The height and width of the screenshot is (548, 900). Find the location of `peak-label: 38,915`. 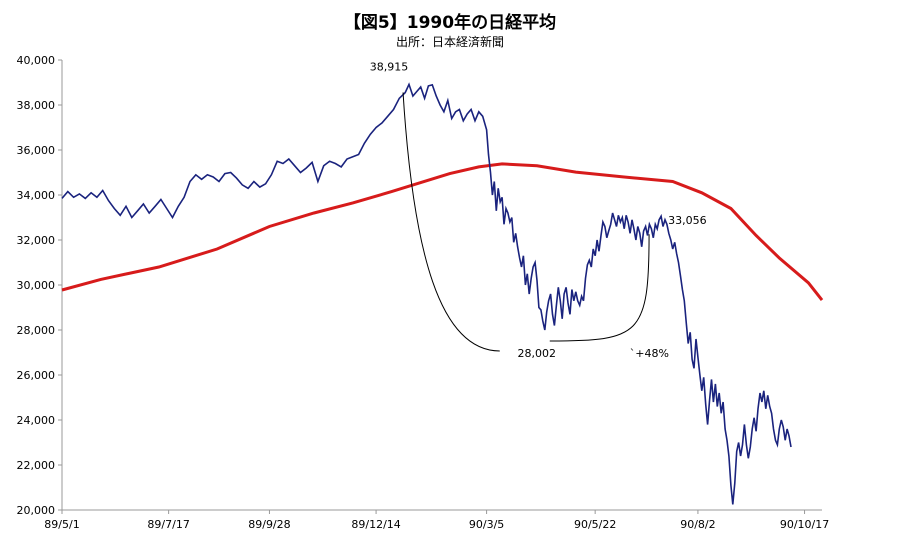

peak-label: 38,915 is located at coordinates (389, 66).